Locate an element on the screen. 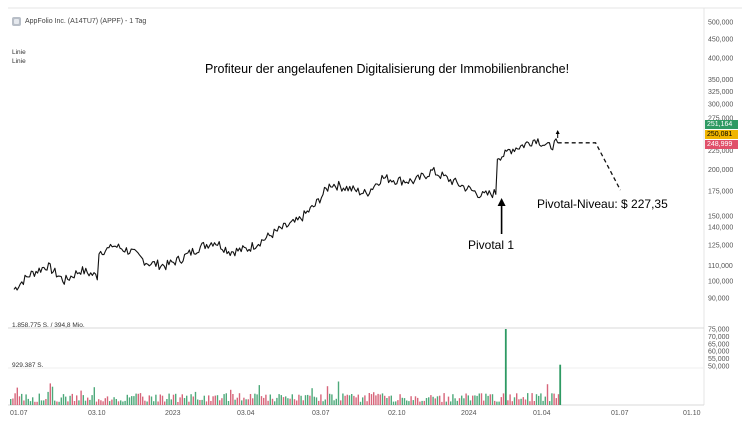 The image size is (750, 421). x-tick-label: 01.07 is located at coordinates (19, 413).